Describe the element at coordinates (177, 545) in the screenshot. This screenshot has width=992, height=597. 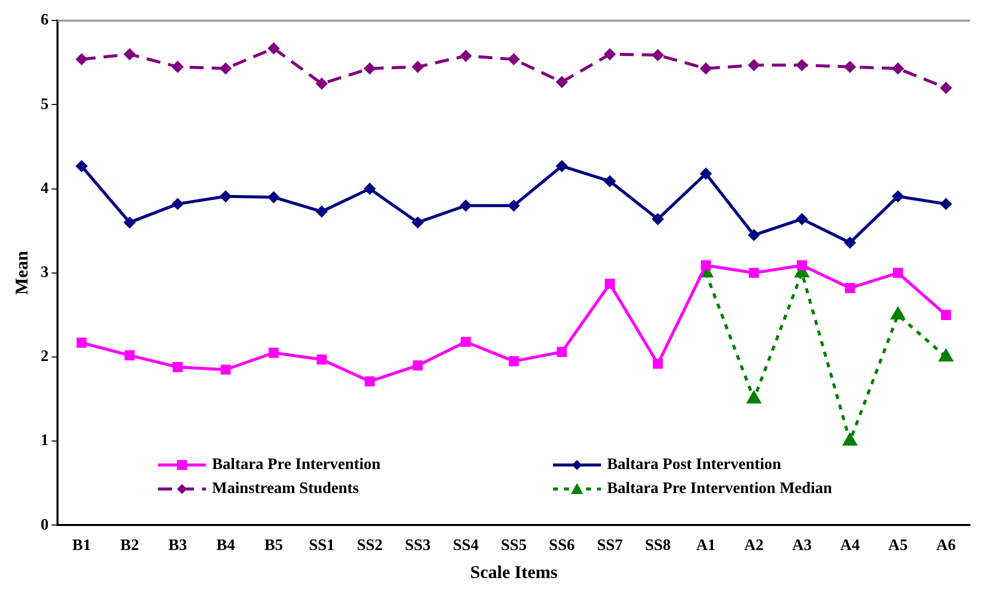
I see `x-tick-label: B3` at that location.